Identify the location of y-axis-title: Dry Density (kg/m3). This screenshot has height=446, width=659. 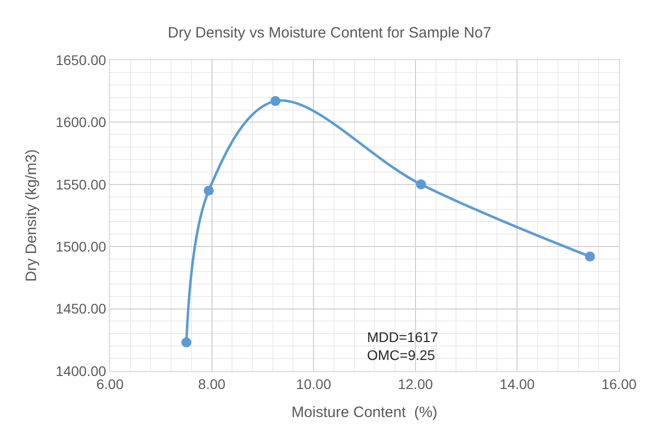
(31, 215).